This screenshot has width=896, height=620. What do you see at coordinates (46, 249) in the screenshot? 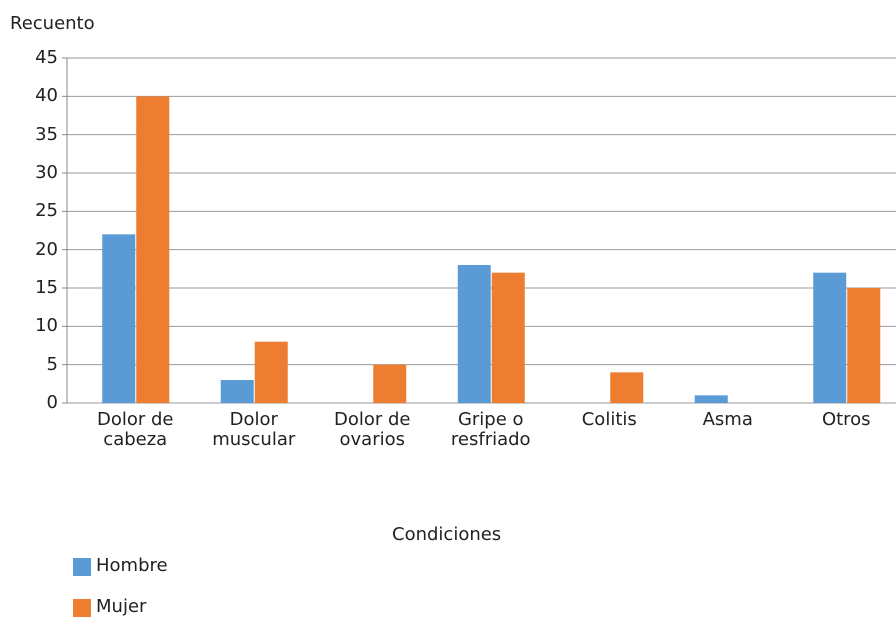
I see `y-tick-label: 20` at bounding box center [46, 249].